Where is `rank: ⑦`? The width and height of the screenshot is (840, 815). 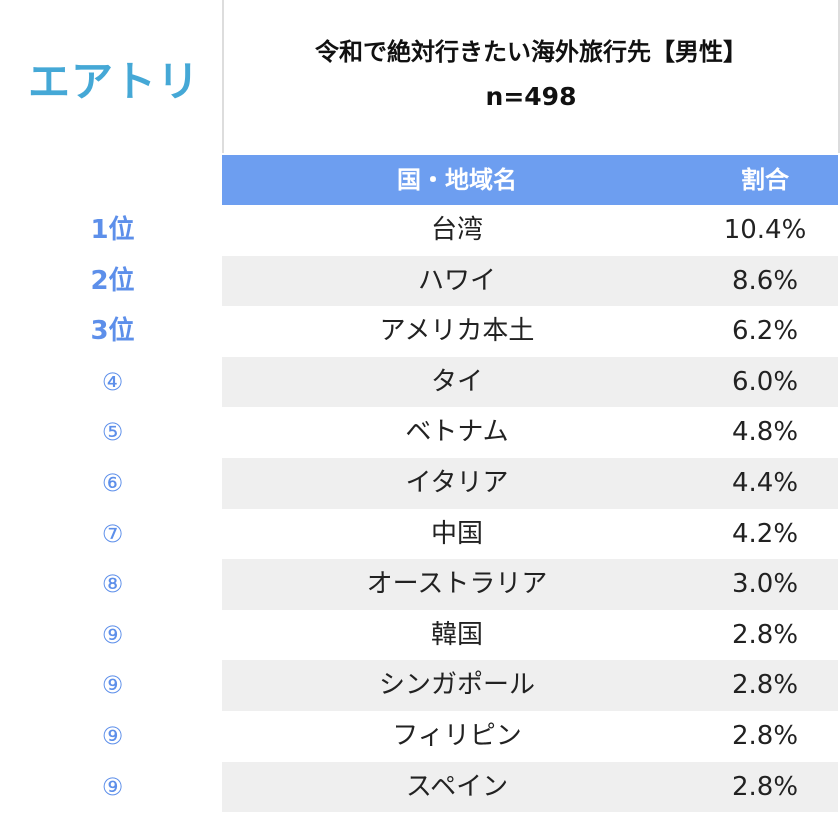
rank: ⑦ is located at coordinates (112, 533).